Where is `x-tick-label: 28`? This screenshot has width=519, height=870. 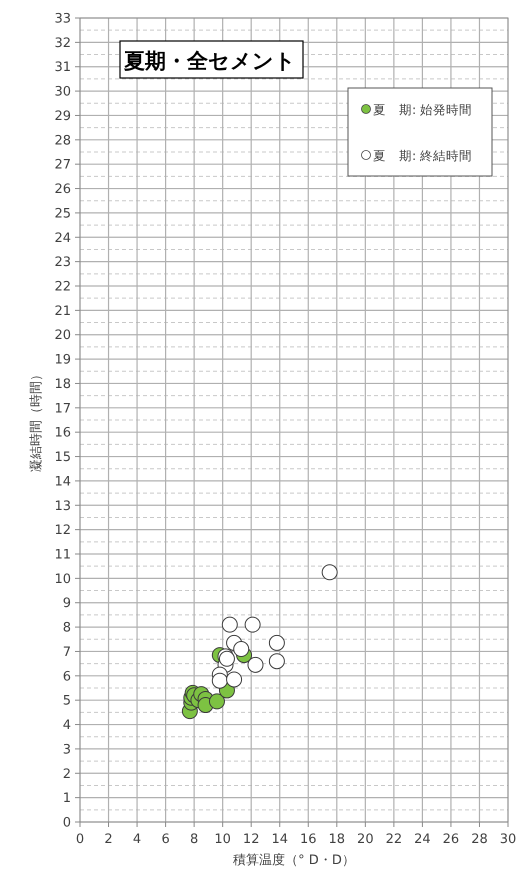
x-tick-label: 28 is located at coordinates (479, 839).